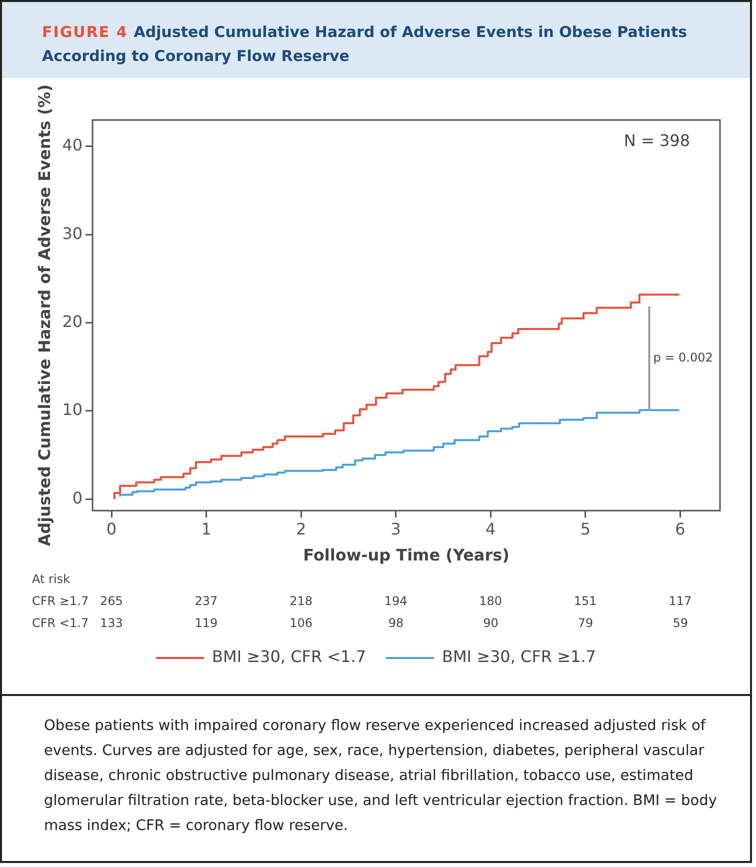 Image resolution: width=756 pixels, height=867 pixels. What do you see at coordinates (72, 233) in the screenshot?
I see `y-tick-label: 30` at bounding box center [72, 233].